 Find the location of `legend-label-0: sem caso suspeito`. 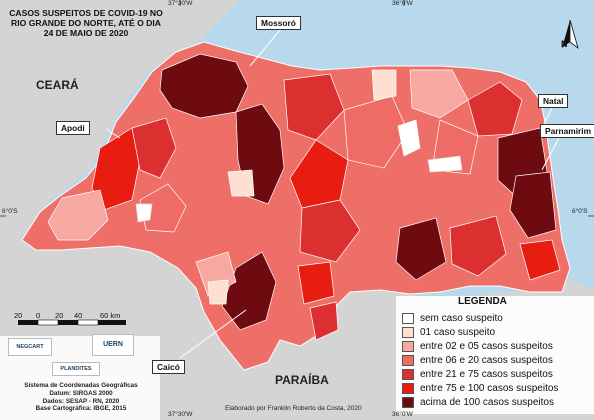

legend-label-0: sem caso suspeito is located at coordinates (461, 318).